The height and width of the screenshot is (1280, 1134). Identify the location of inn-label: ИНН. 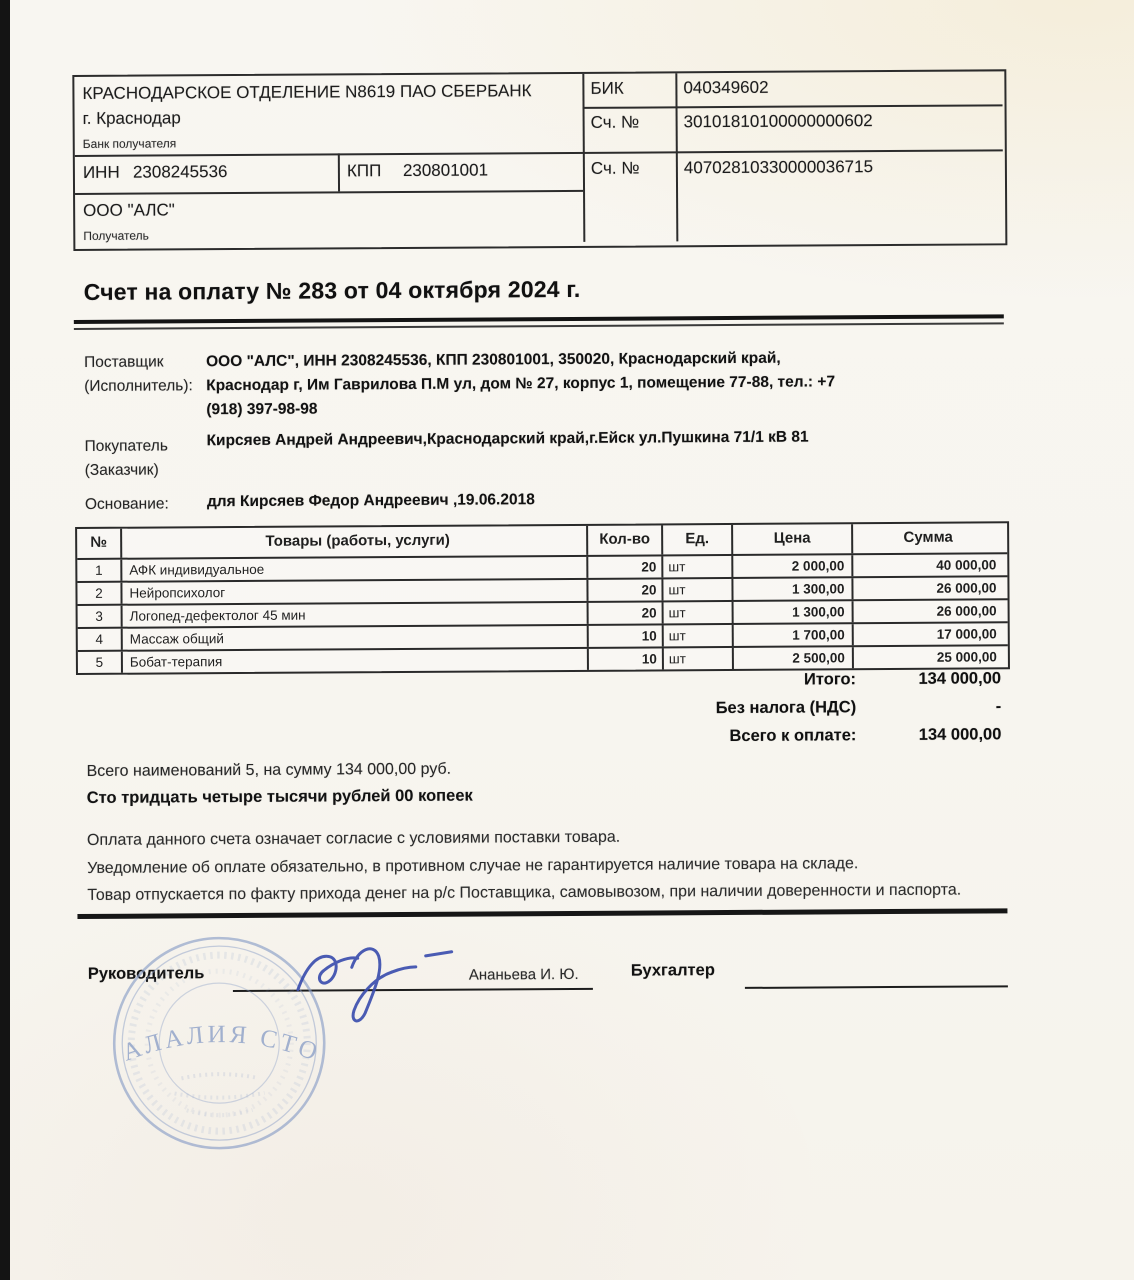
(101, 172).